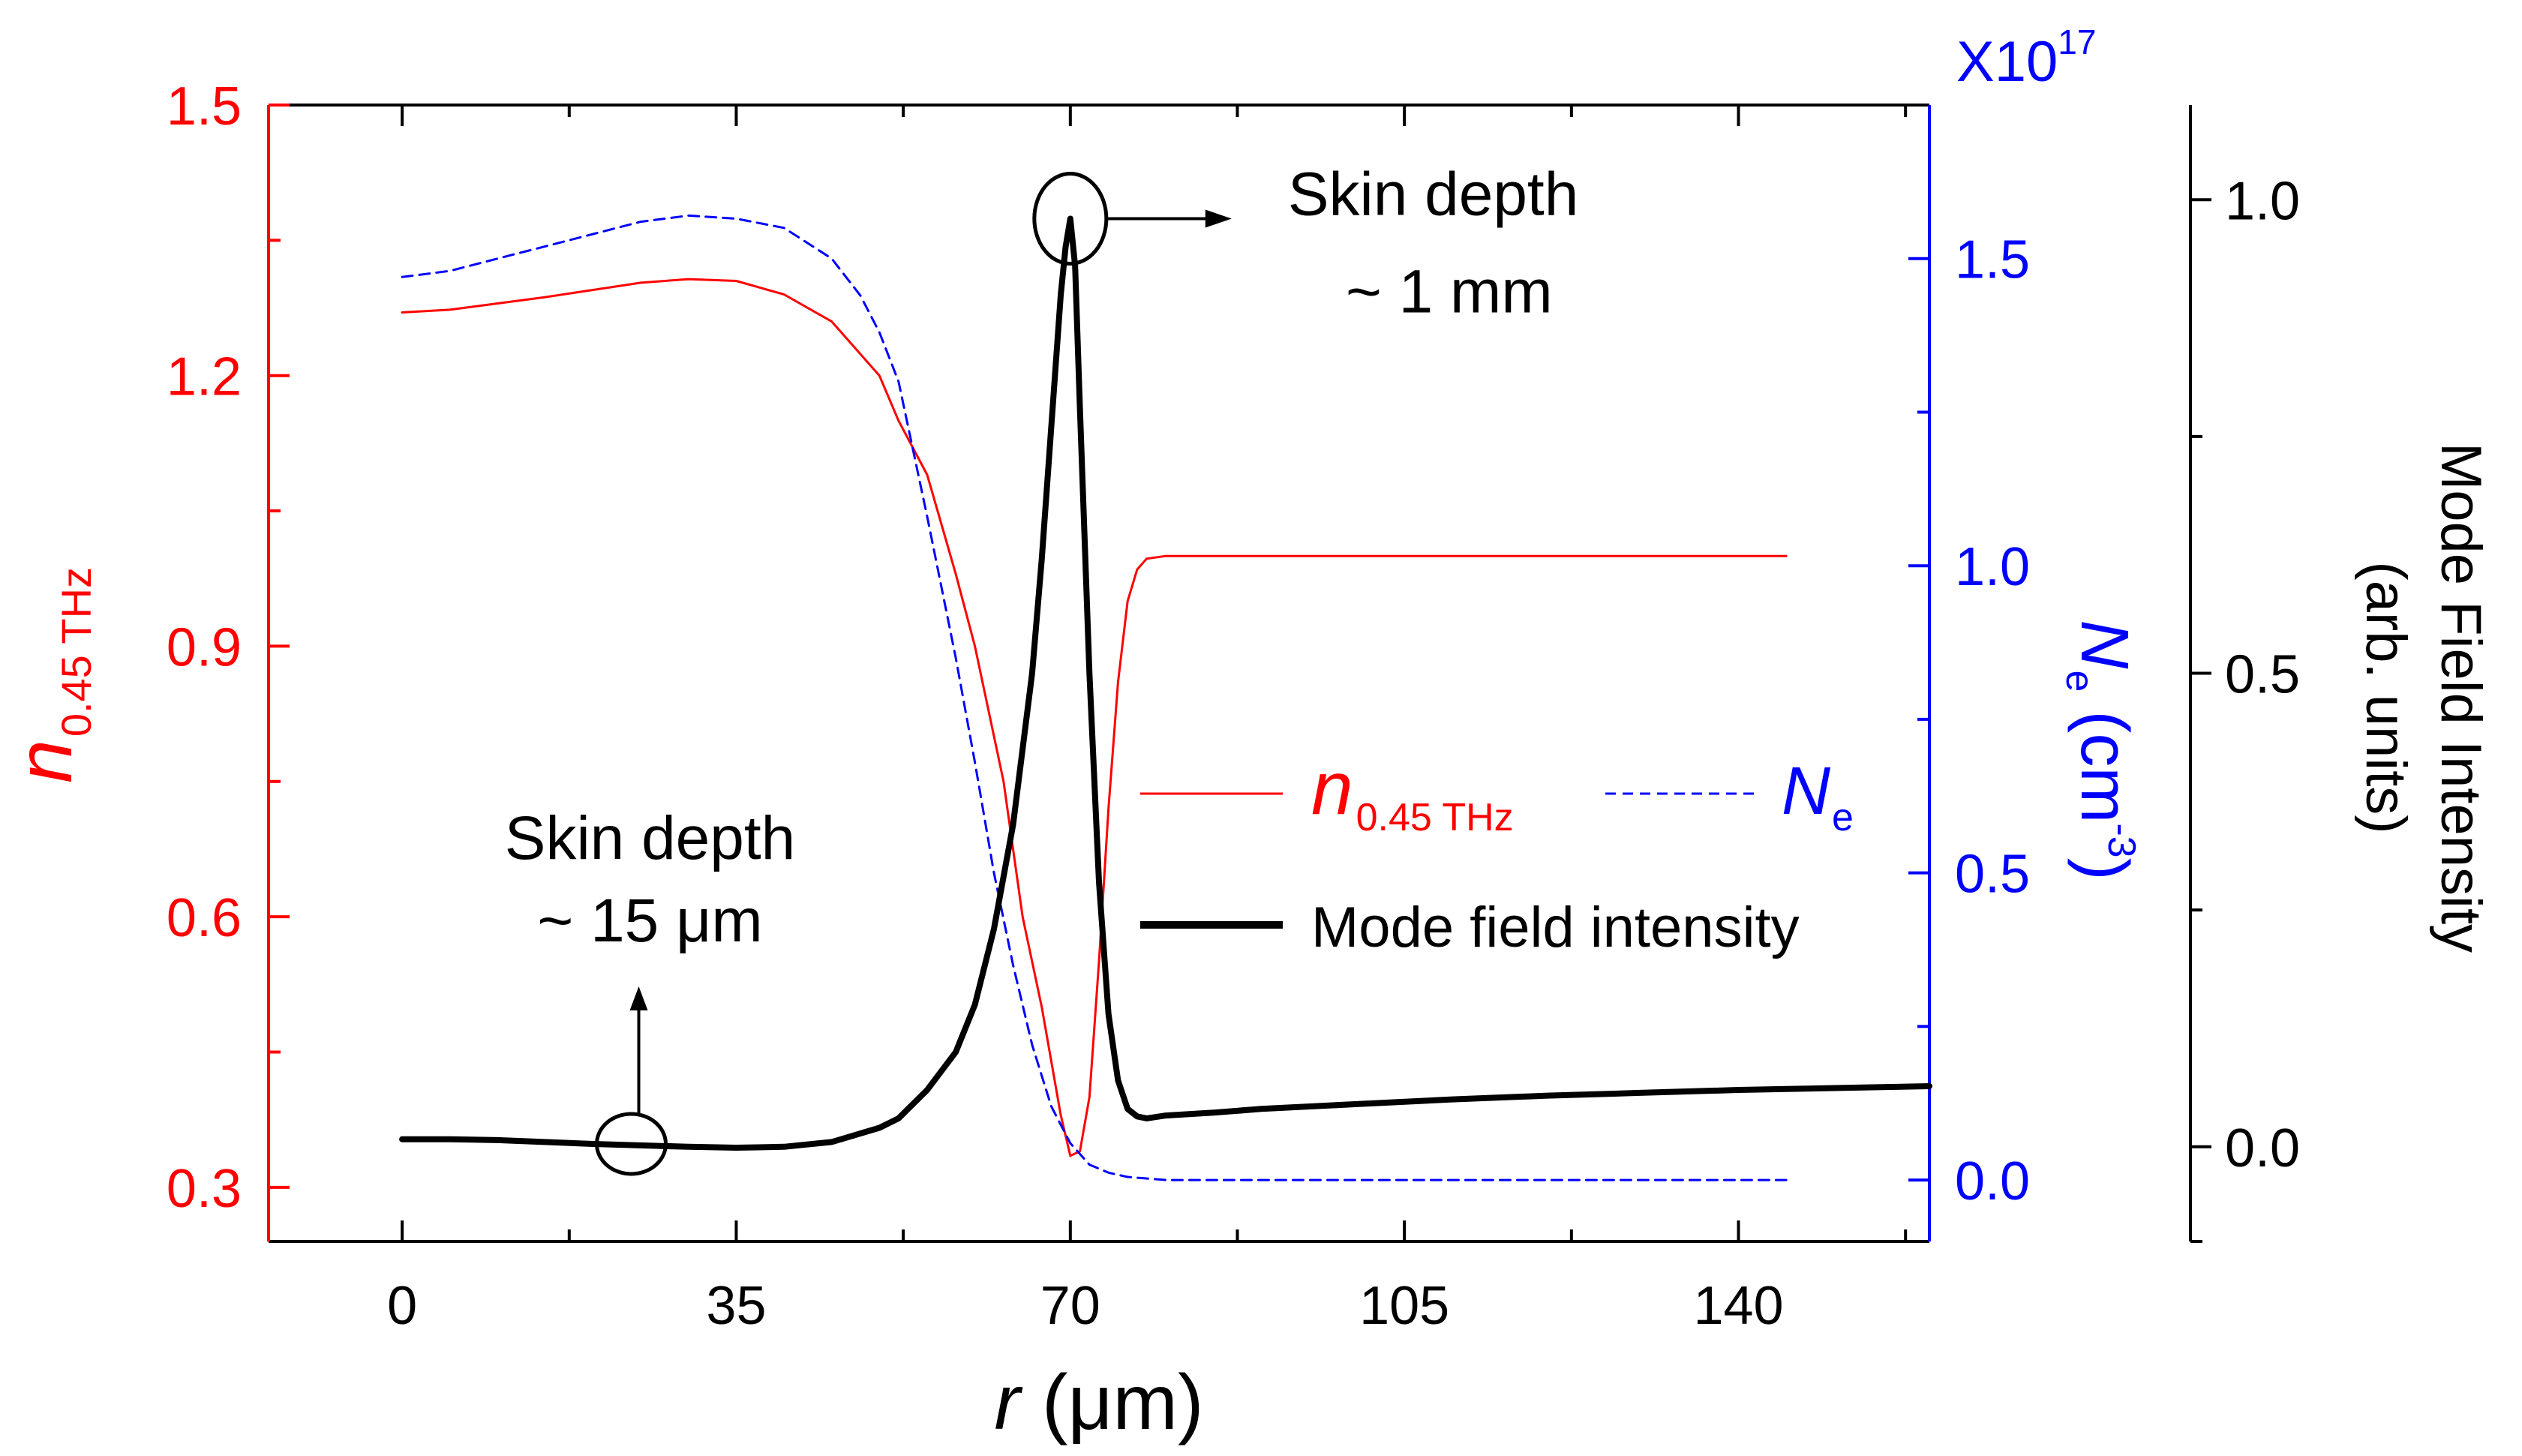 The height and width of the screenshot is (1456, 2522). Describe the element at coordinates (2461, 698) in the screenshot. I see `y-right-black-title-line1: Mode Field Intensity` at that location.